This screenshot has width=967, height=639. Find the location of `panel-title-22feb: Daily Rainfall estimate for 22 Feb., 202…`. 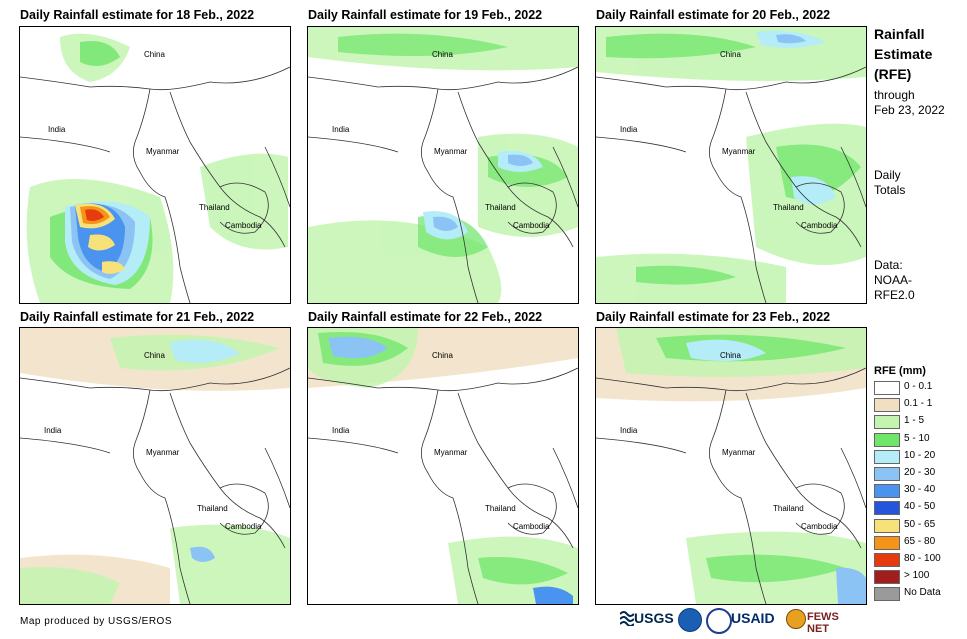

panel-title-22feb: Daily Rainfall estimate for 22 Feb., 202… is located at coordinates (425, 317).